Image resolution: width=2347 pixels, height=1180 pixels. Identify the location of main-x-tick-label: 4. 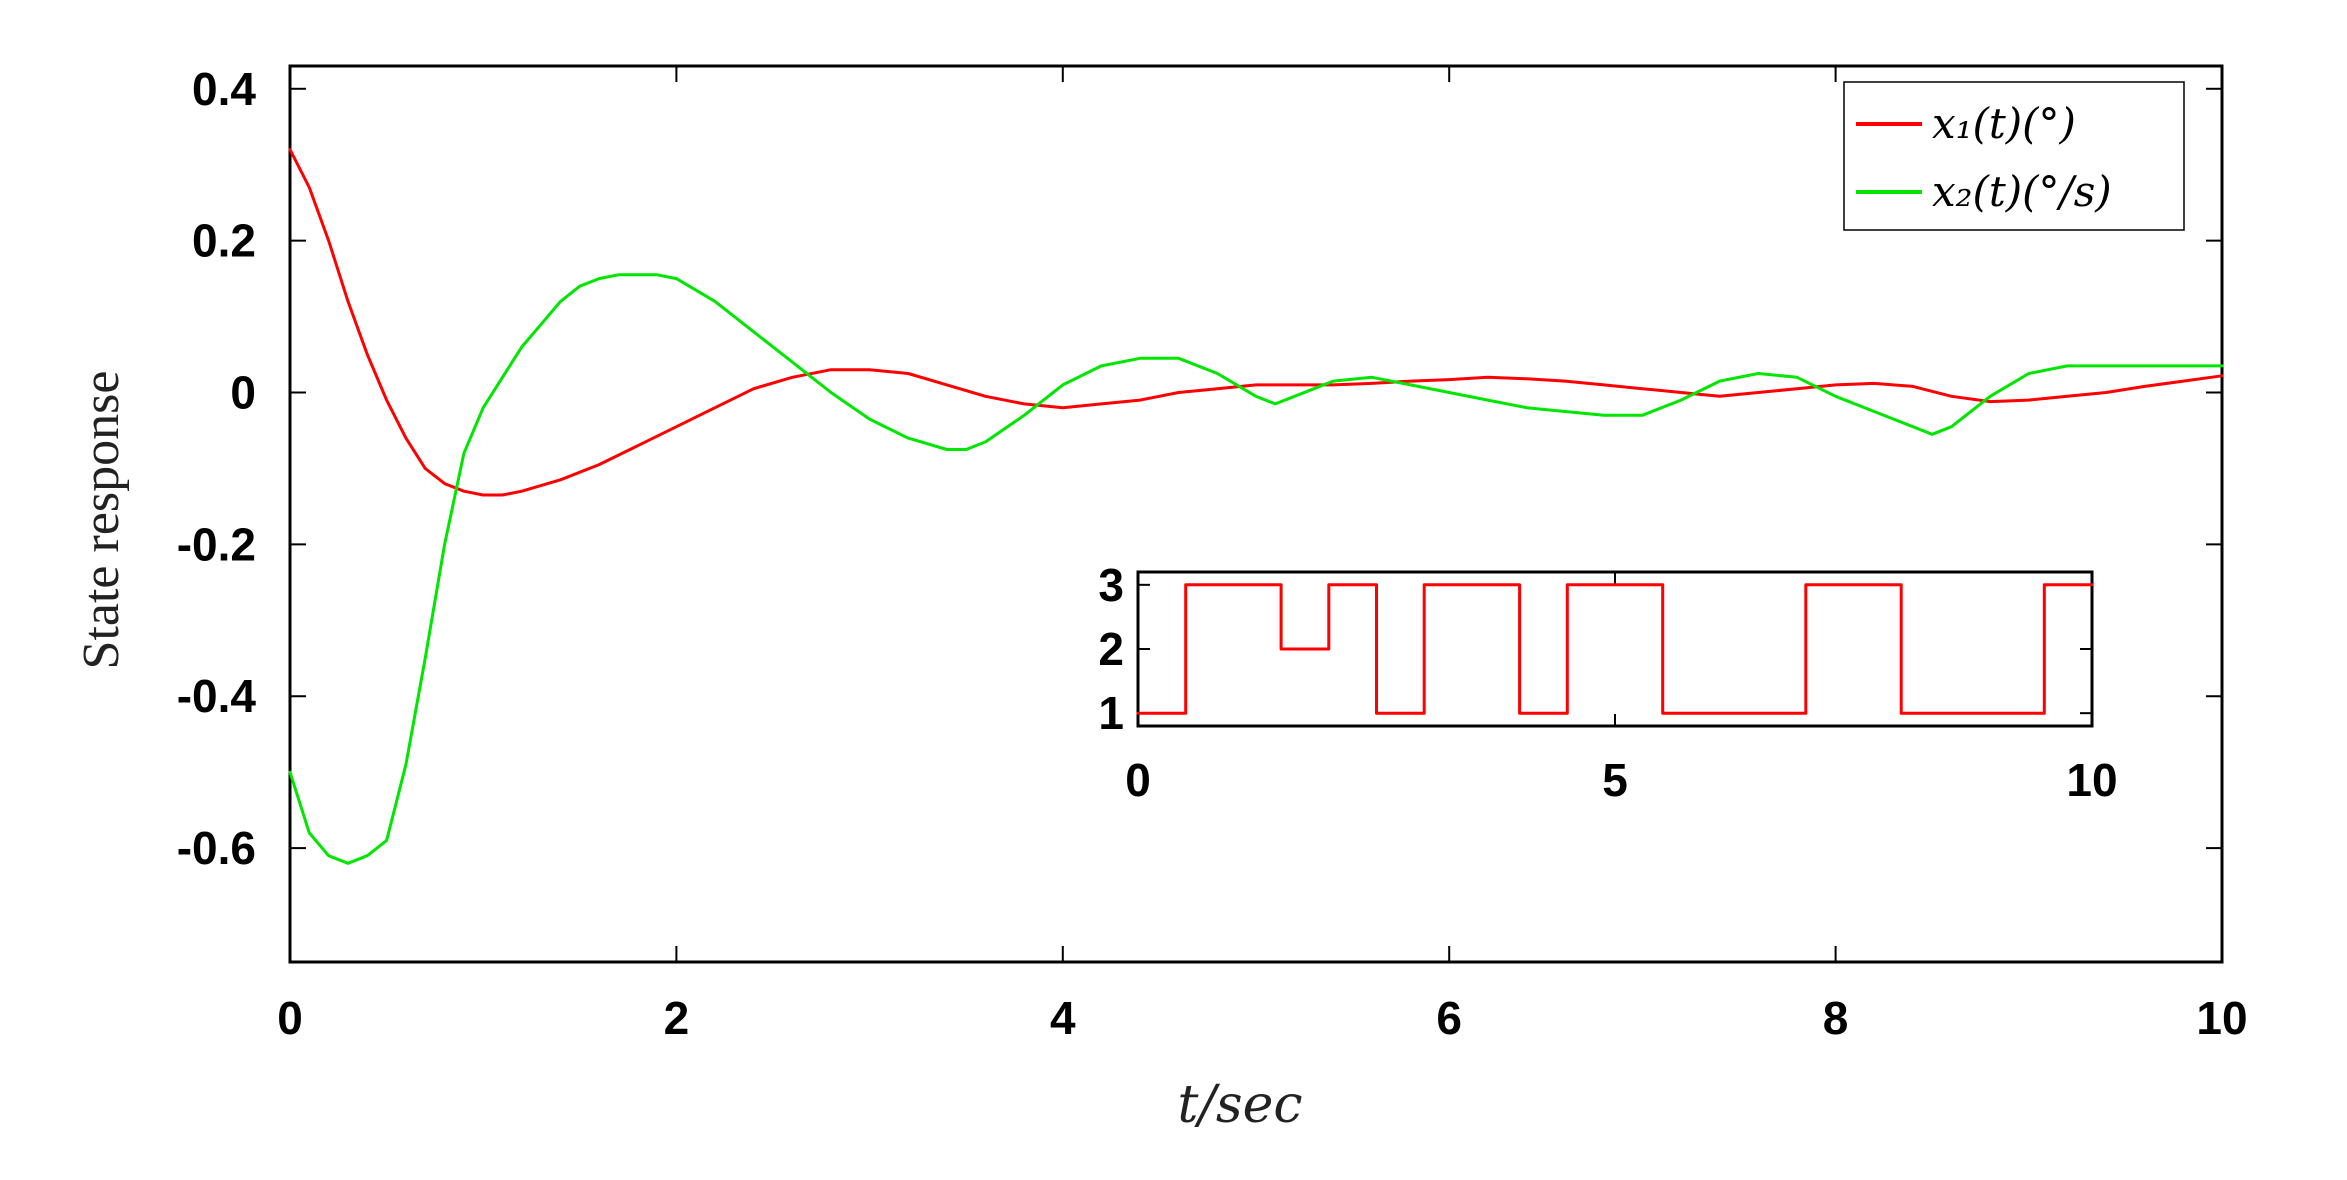
(1063, 1018).